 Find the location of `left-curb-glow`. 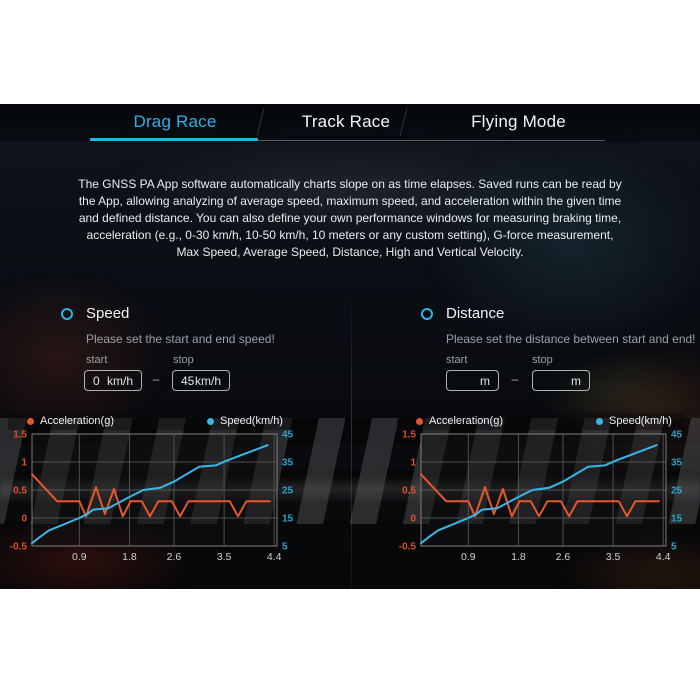

left-curb-glow is located at coordinates (85, 359).